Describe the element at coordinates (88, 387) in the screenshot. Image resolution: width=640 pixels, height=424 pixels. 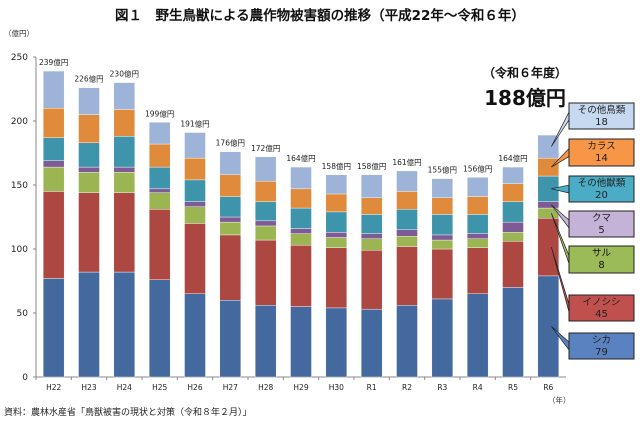
I see `x-tick-label: H23` at that location.